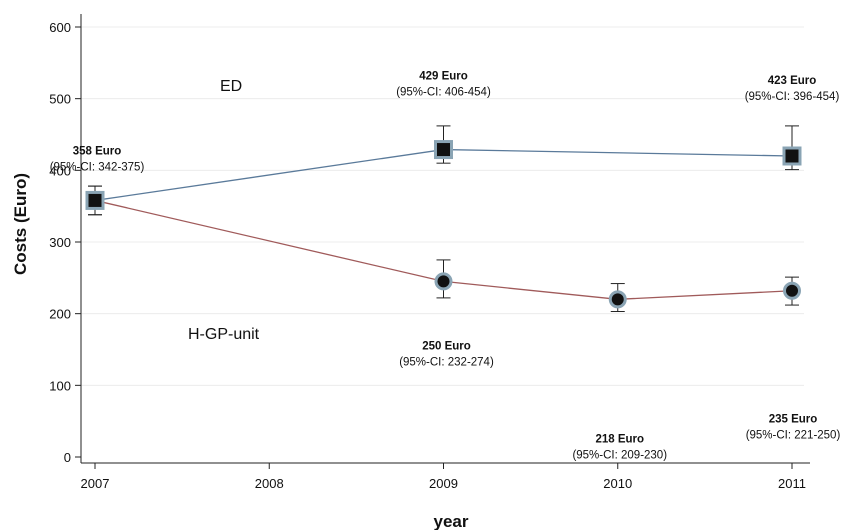 Image resolution: width=841 pixels, height=530 pixels. Describe the element at coordinates (224, 334) in the screenshot. I see `series-label-h-gp-unit: H-GP-unit` at that location.